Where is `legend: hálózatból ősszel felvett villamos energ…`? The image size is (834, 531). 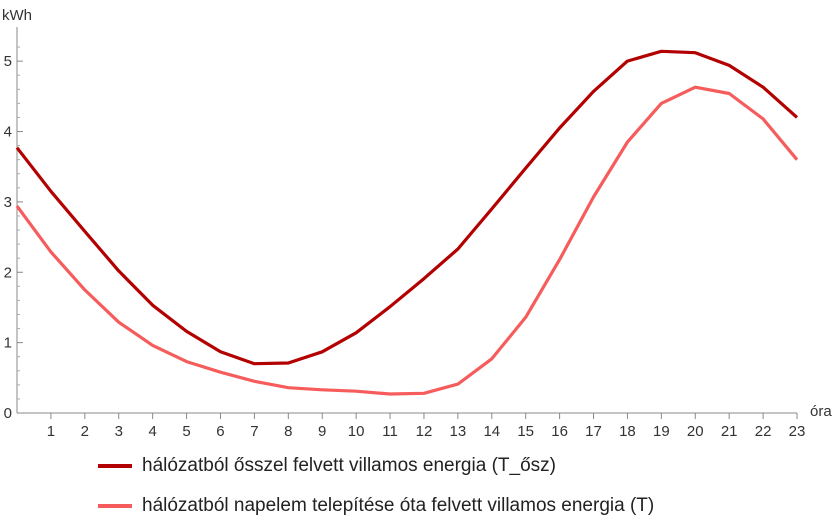 legend: hálózatból ősszel felvett villamos energ… is located at coordinates (376, 486).